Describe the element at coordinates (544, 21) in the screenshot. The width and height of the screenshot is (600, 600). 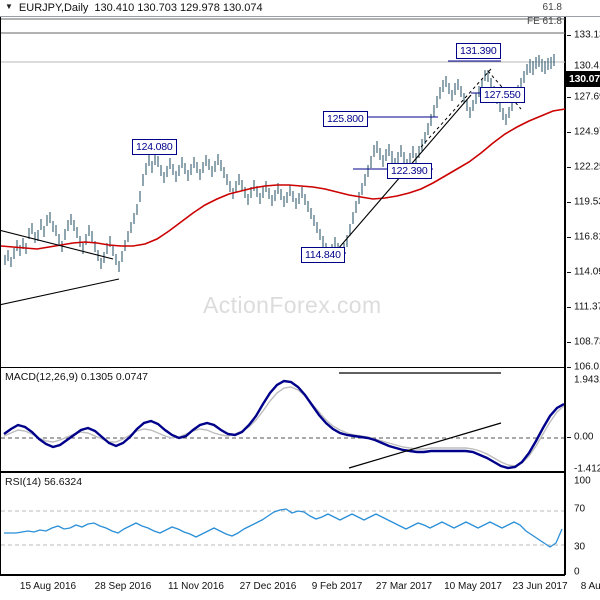
I see `fib-label-fe-618: FE 61.8` at that location.